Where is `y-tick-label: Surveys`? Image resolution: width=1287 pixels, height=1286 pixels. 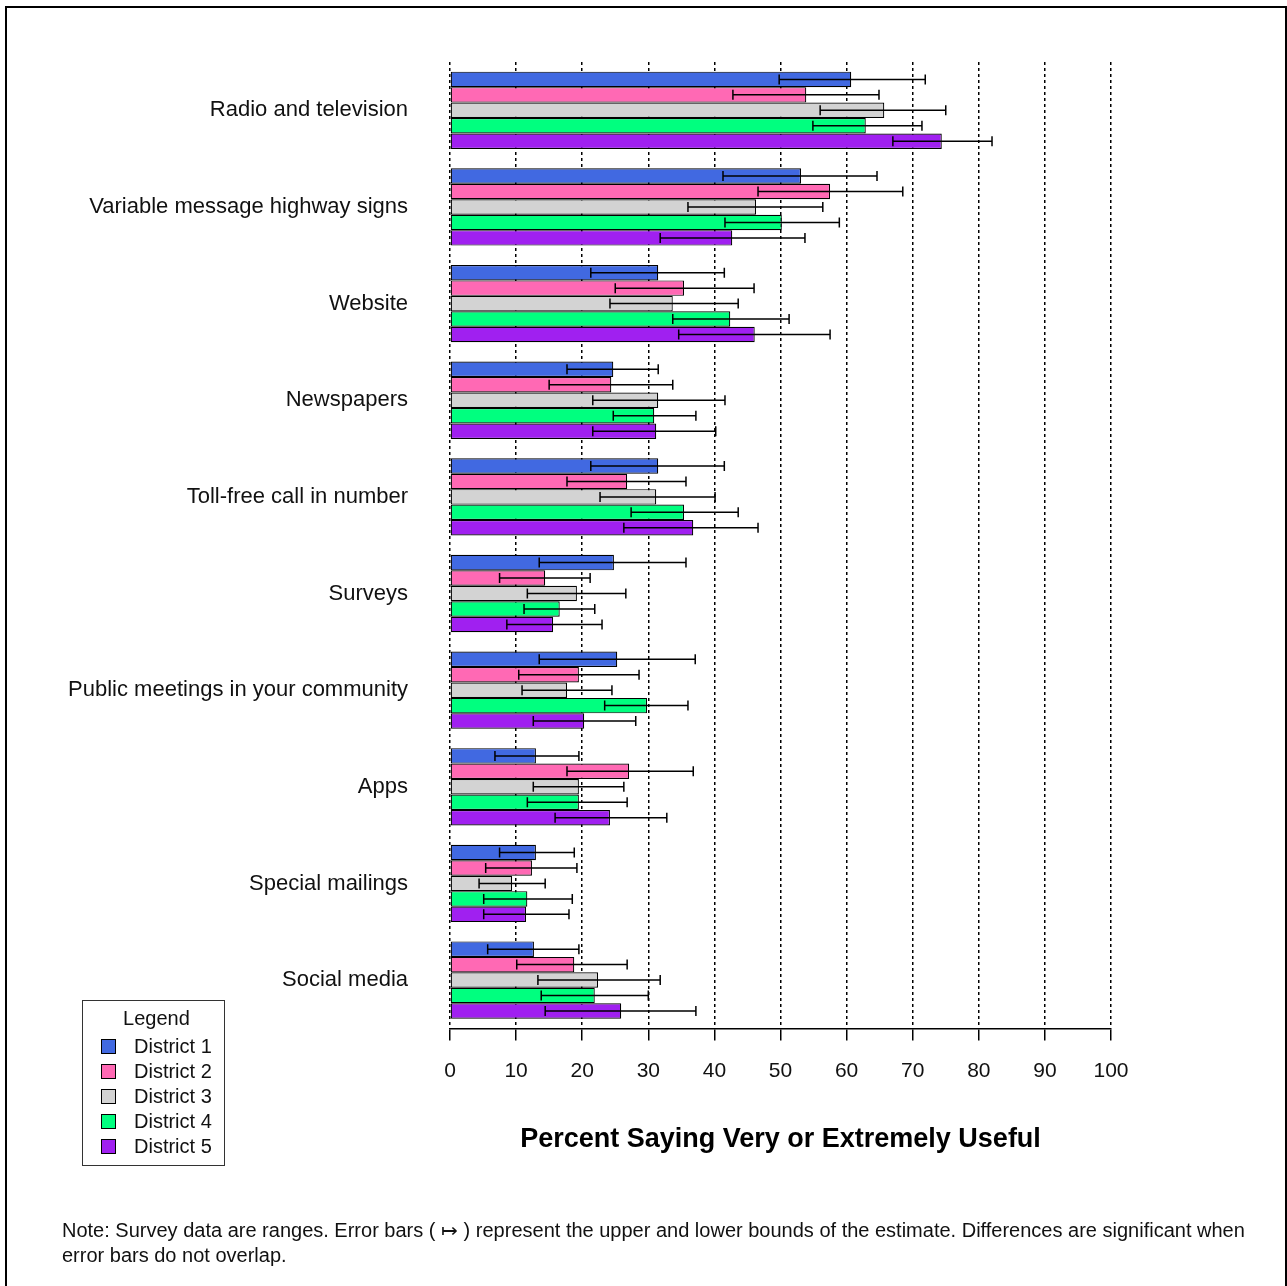 y-tick-label: Surveys is located at coordinates (368, 592).